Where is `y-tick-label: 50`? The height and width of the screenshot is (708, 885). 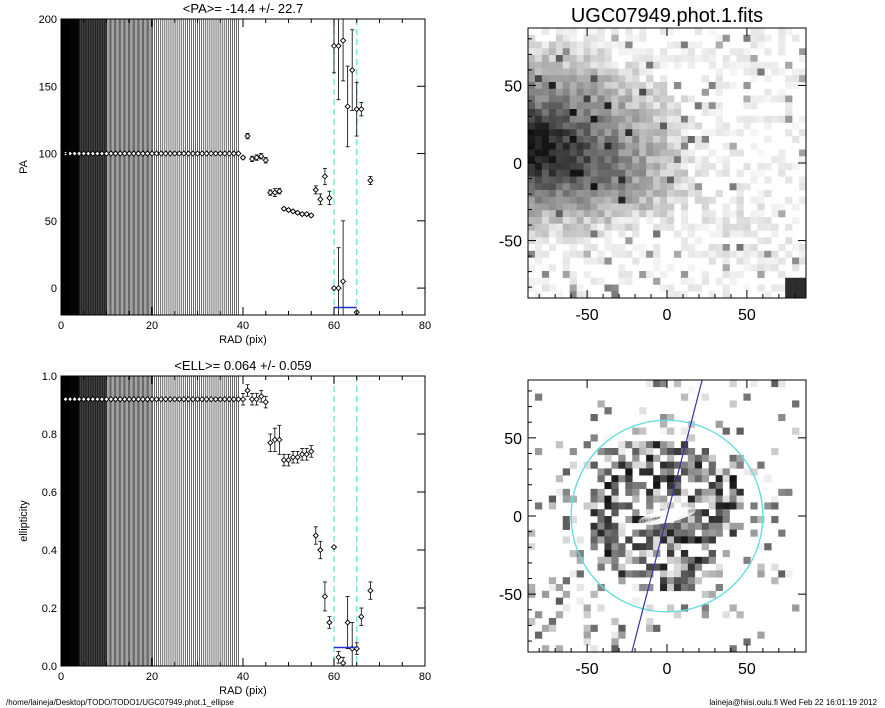
y-tick-label: 50 is located at coordinates (51, 222).